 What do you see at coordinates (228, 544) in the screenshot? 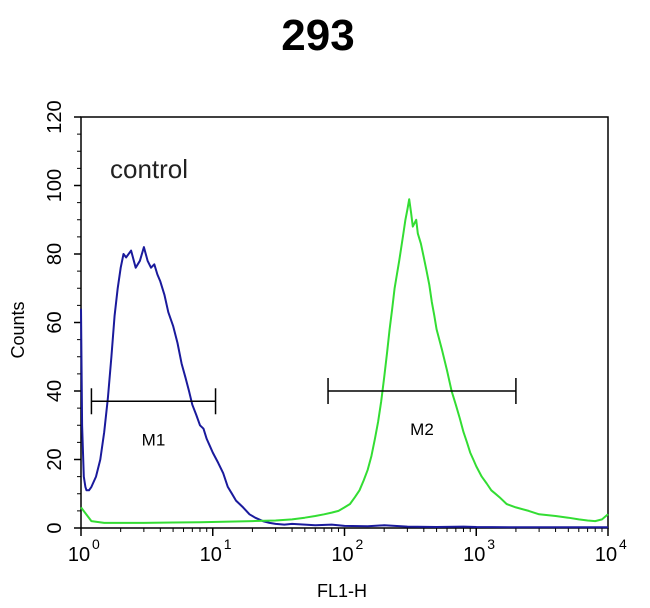
I see `x-tick-exponent: 1` at bounding box center [228, 544].